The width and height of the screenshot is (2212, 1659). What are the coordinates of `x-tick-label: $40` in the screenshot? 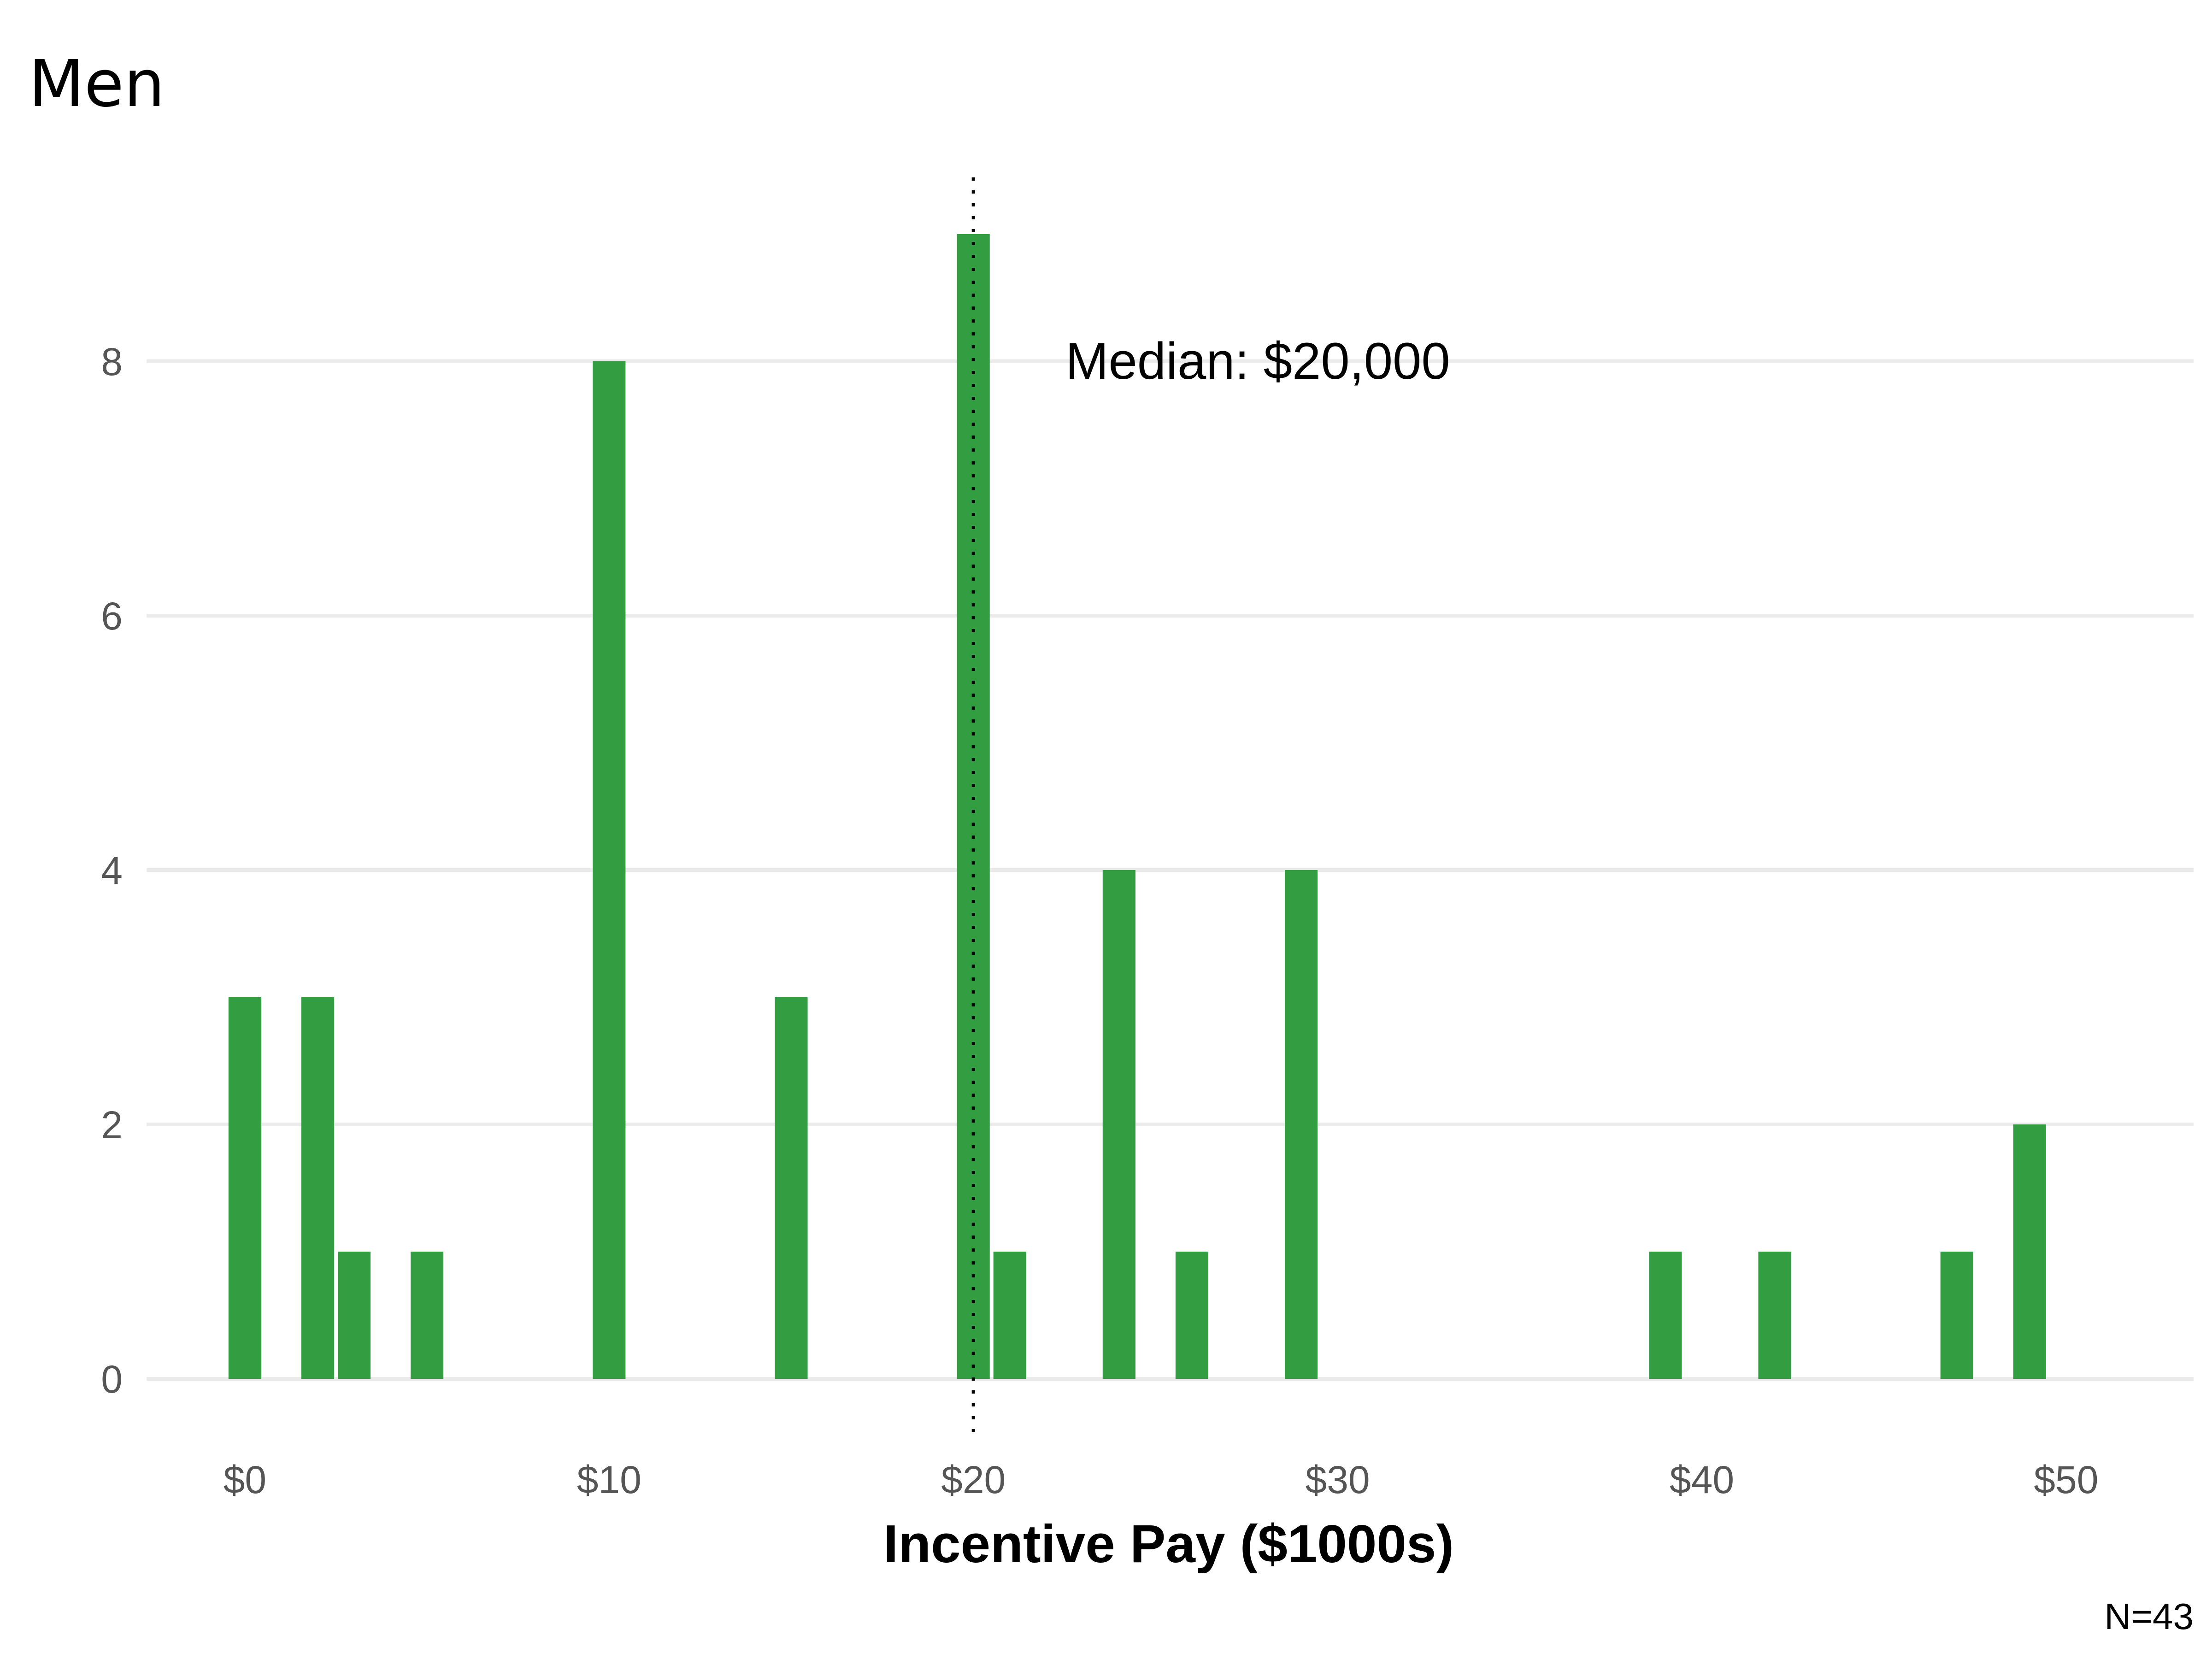 It's located at (1702, 1479).